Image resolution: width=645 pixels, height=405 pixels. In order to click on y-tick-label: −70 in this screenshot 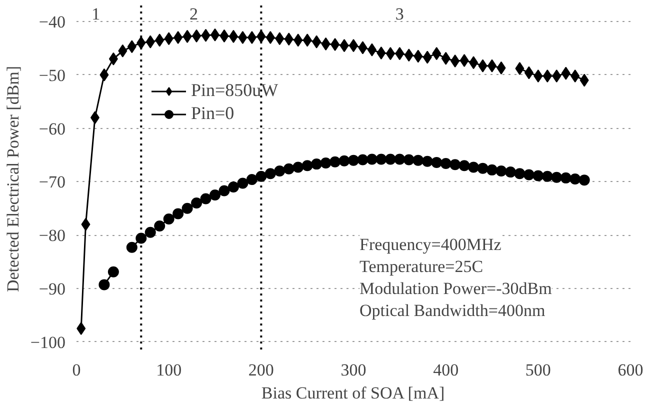, I will do `click(52, 182)`.